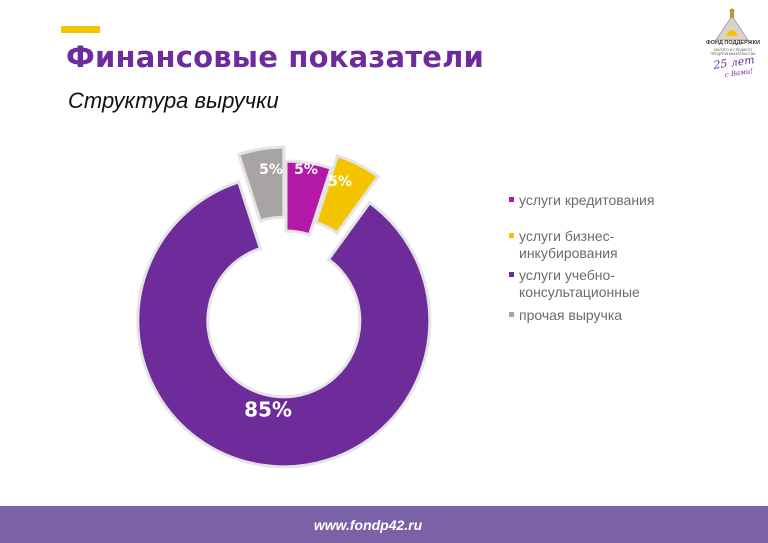 The height and width of the screenshot is (543, 768). Describe the element at coordinates (368, 525) in the screenshot. I see `footer-url: www.fondp42.ru` at that location.